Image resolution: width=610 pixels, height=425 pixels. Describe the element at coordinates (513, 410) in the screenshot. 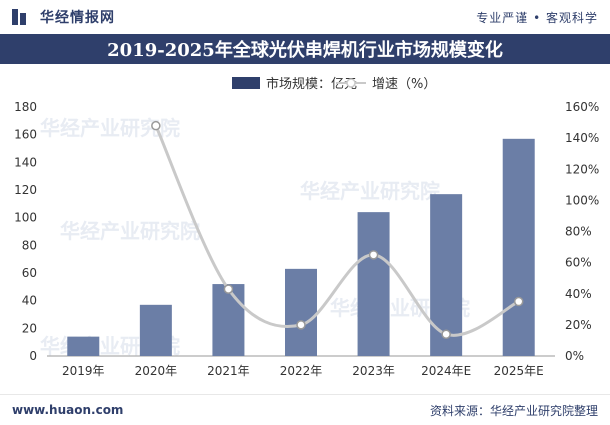

I see `source-note: 资料来源：华经产业研究院整理` at that location.